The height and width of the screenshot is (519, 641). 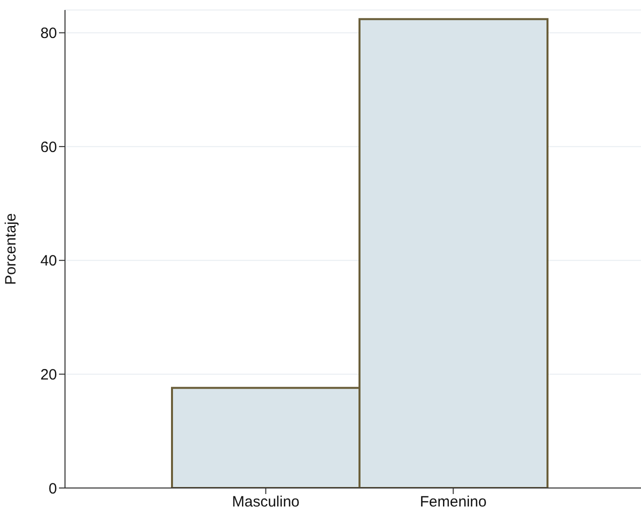 I want to click on x-tick-label: Femenino, so click(x=453, y=502).